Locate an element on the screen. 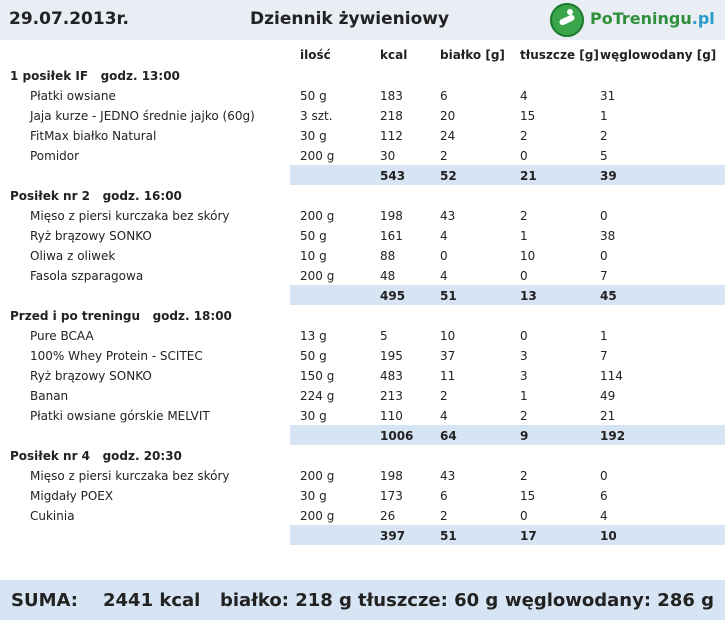 The image size is (725, 620). food-fat: 10 is located at coordinates (528, 256).